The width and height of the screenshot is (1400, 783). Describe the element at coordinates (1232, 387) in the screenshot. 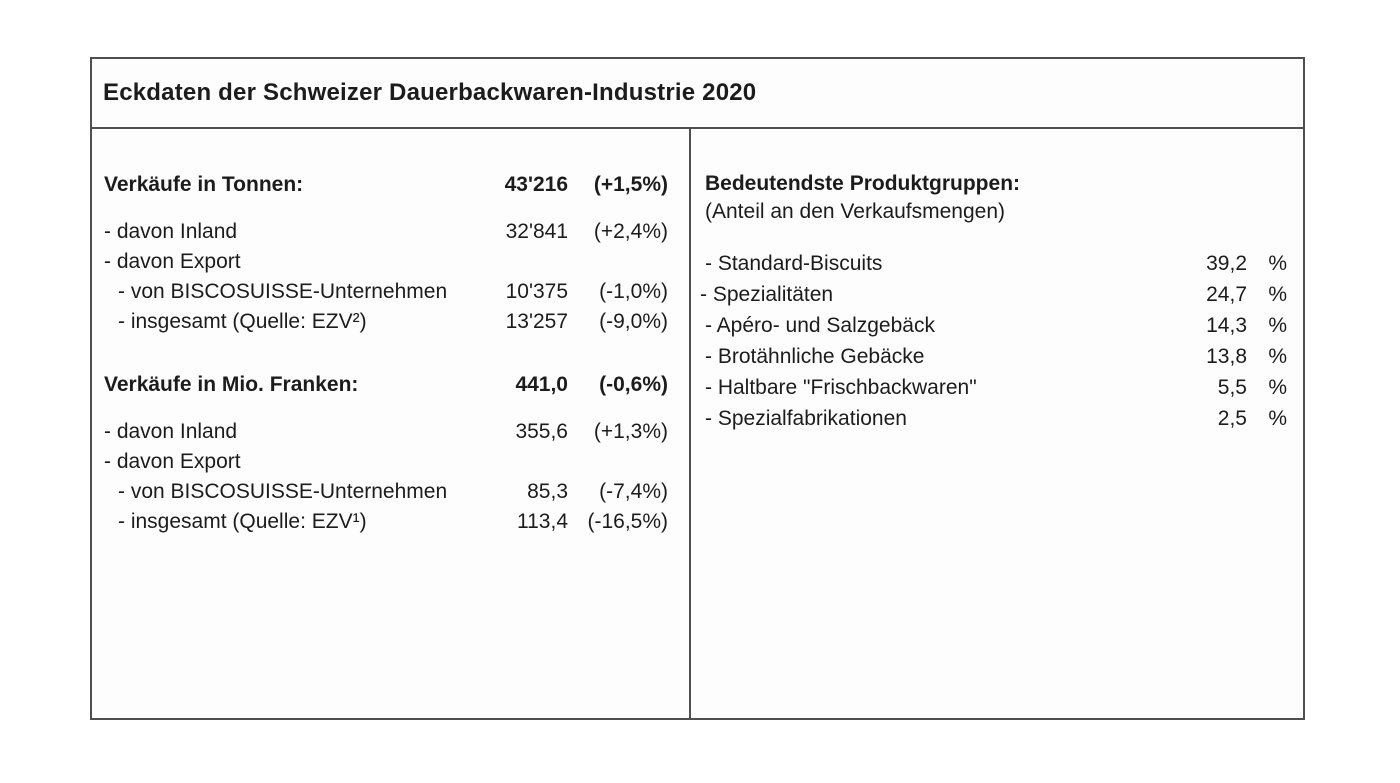

I see `row-value: 5,5` at that location.